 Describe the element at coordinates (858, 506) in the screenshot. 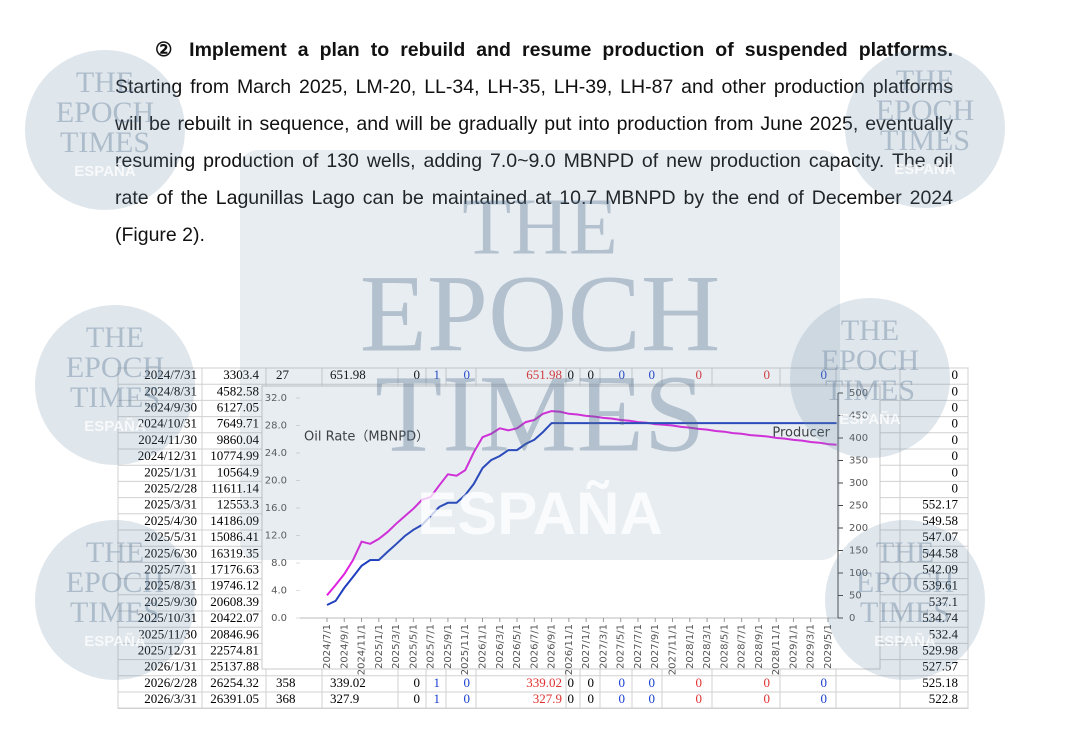

I see `y2-tick-label: 250` at that location.